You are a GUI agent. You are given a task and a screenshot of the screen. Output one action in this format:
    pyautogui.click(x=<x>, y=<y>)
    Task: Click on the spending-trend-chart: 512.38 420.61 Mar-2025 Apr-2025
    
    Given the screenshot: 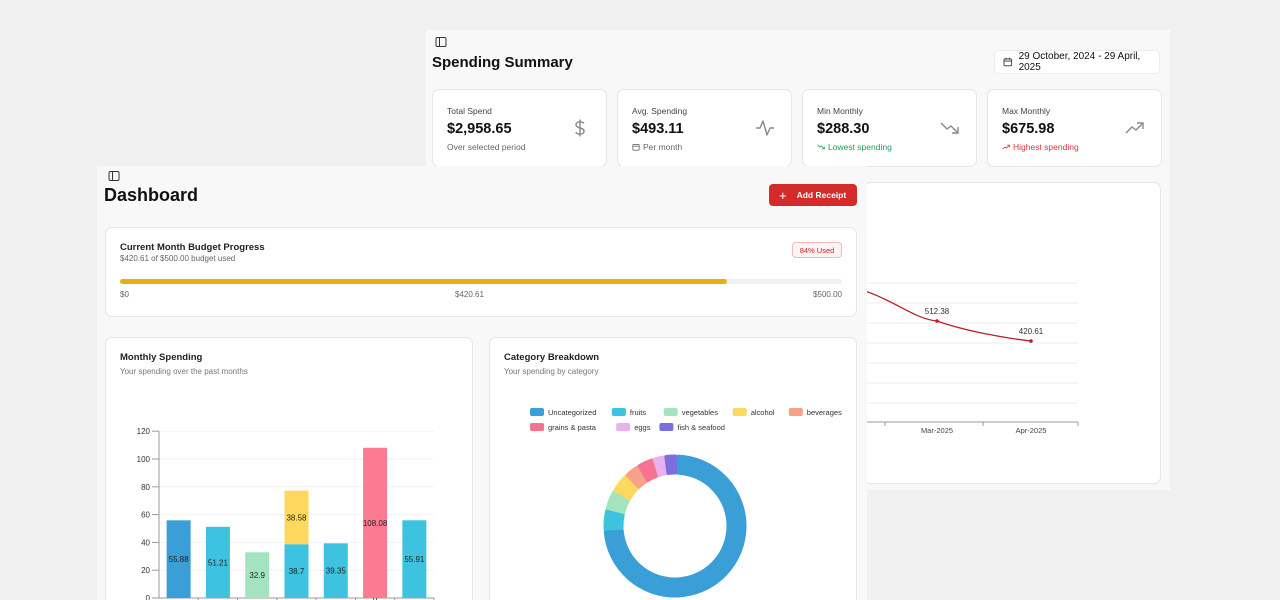 What is the action you would take?
    pyautogui.click(x=971, y=358)
    